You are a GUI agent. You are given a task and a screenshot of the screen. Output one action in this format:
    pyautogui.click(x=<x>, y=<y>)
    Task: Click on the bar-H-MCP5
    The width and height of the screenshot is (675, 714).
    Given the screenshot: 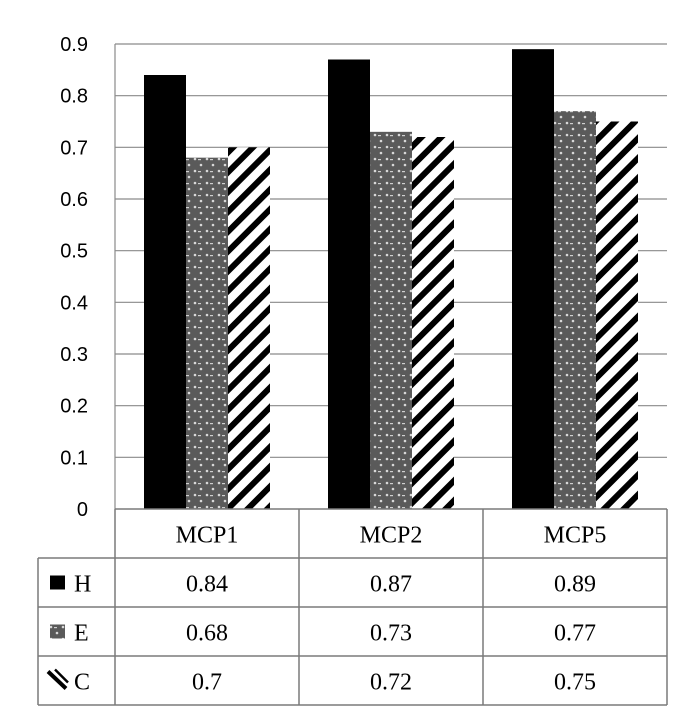 What is the action you would take?
    pyautogui.click(x=533, y=279)
    